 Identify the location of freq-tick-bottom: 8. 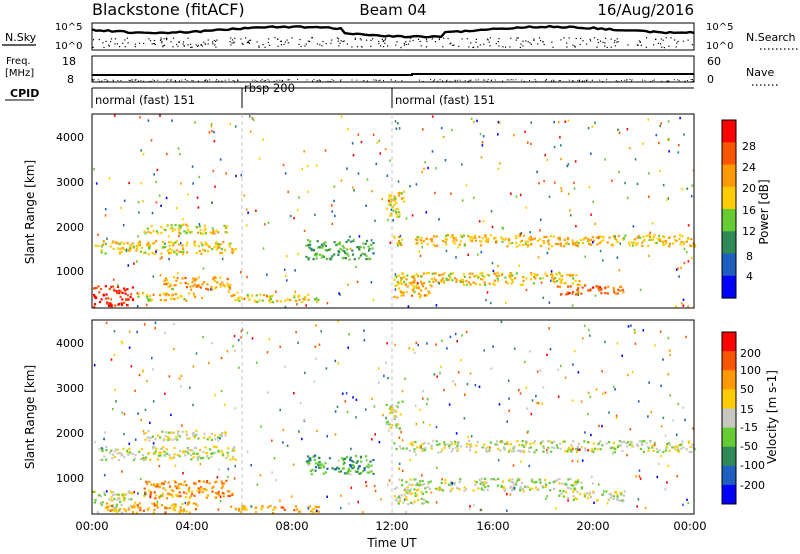
(70, 79).